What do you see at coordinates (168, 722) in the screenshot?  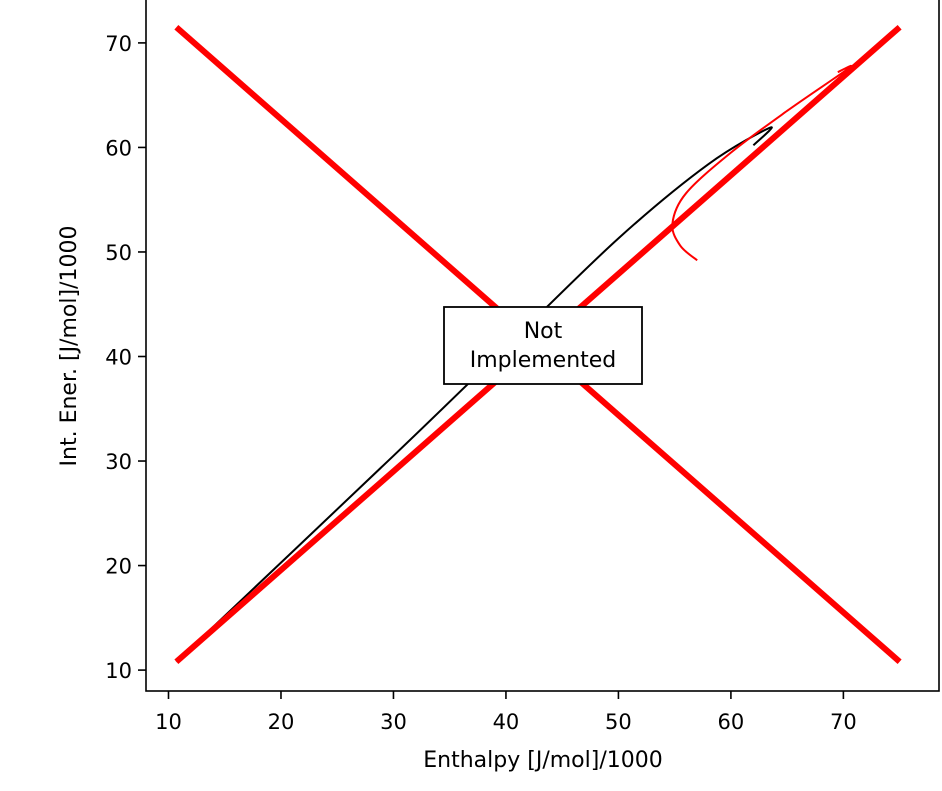 I see `x-tick-label: 10` at bounding box center [168, 722].